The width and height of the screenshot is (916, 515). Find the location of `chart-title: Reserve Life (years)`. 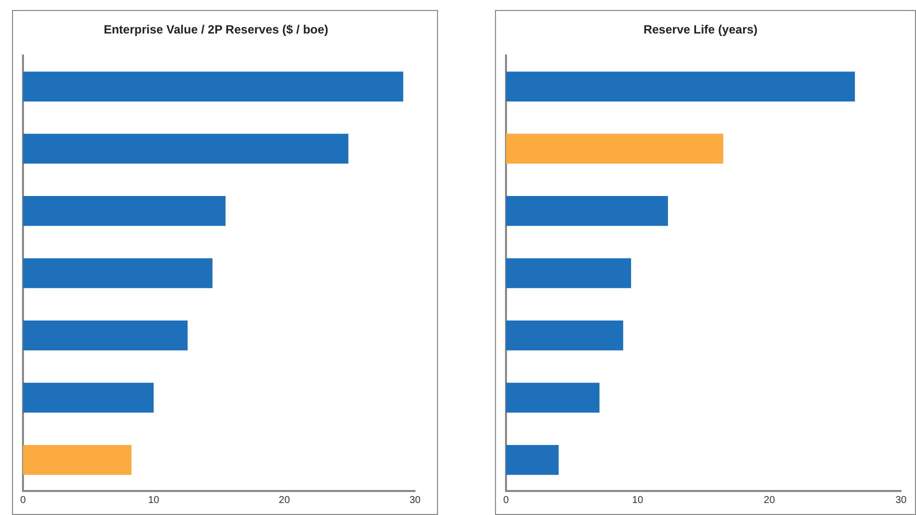

chart-title: Reserve Life (years) is located at coordinates (700, 29).